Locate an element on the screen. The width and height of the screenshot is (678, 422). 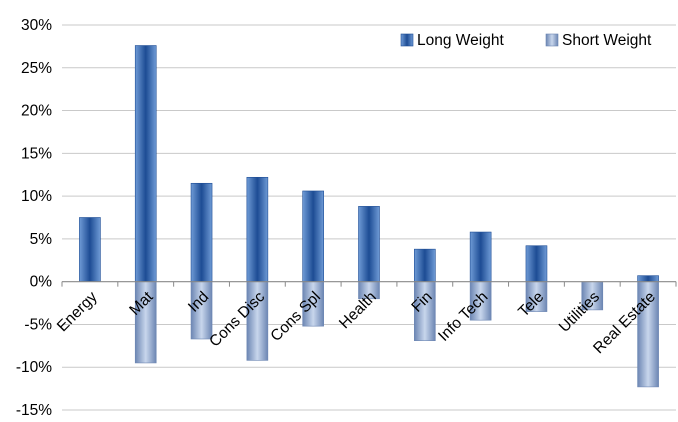
legend-label: Short Weight is located at coordinates (607, 40).